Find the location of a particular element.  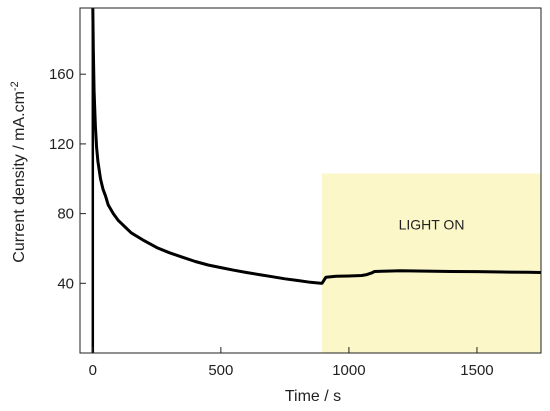

y-tick-label: 160 is located at coordinates (61, 74).